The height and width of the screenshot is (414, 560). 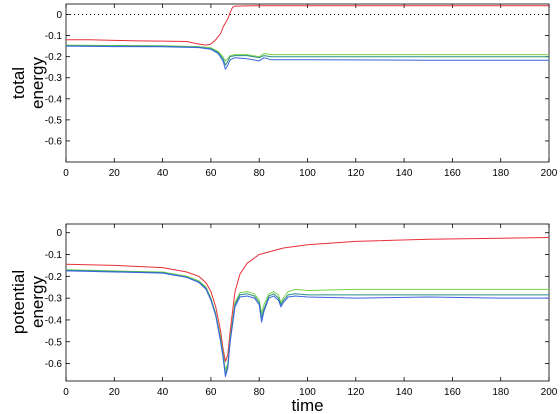 I want to click on plot1-xtick-label: 140, so click(x=404, y=173).